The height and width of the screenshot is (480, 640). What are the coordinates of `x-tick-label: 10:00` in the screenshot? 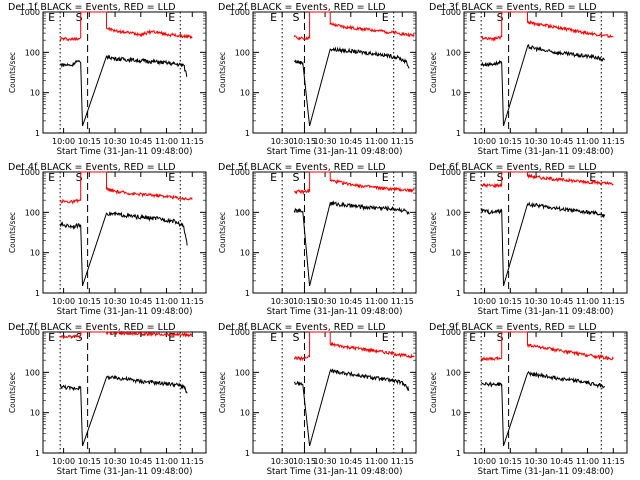 It's located at (63, 141).